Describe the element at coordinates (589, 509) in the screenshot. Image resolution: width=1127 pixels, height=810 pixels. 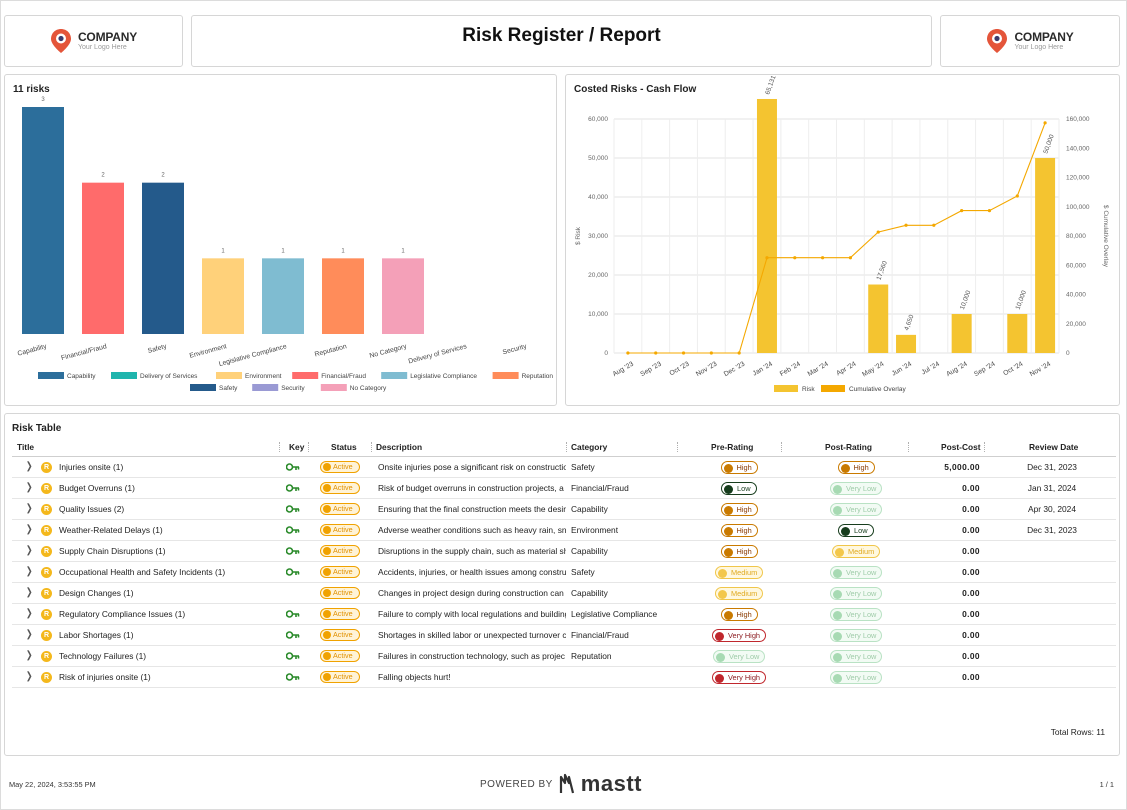
I see `risk-category: Capability` at that location.